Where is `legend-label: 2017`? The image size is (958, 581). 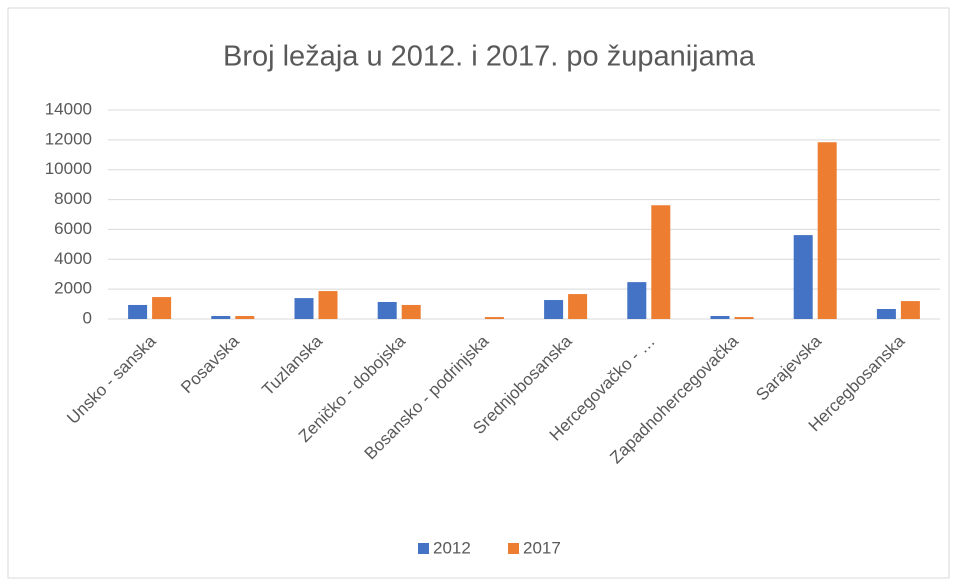 legend-label: 2017 is located at coordinates (542, 547).